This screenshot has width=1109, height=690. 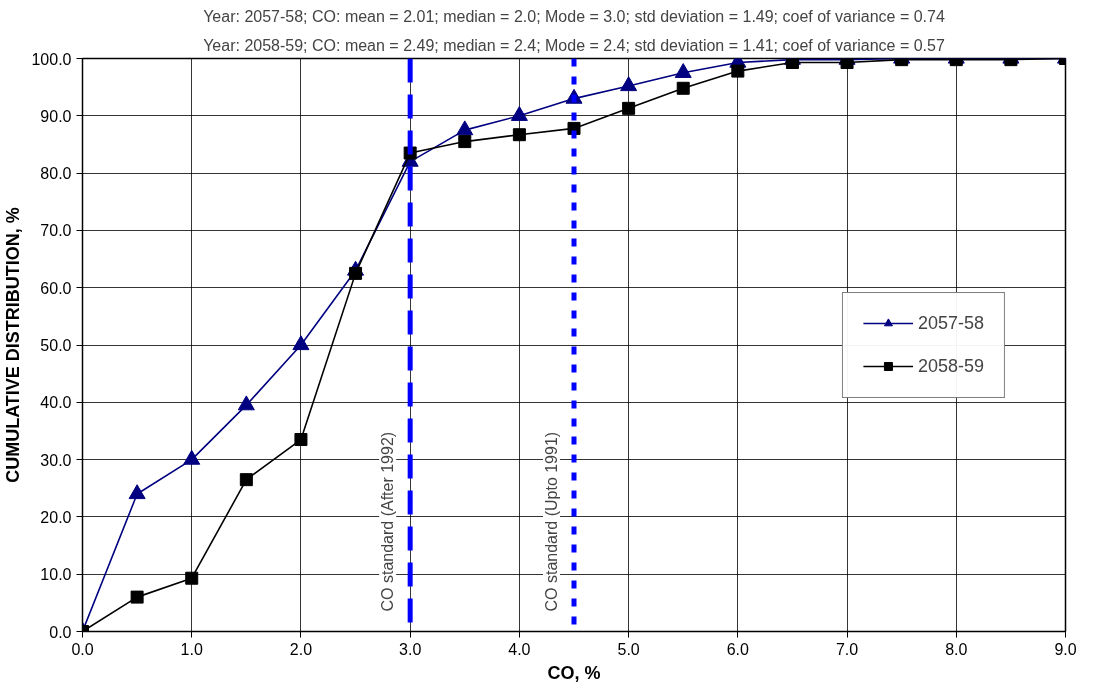 I want to click on y-tick-label: 10.0, so click(x=56, y=575).